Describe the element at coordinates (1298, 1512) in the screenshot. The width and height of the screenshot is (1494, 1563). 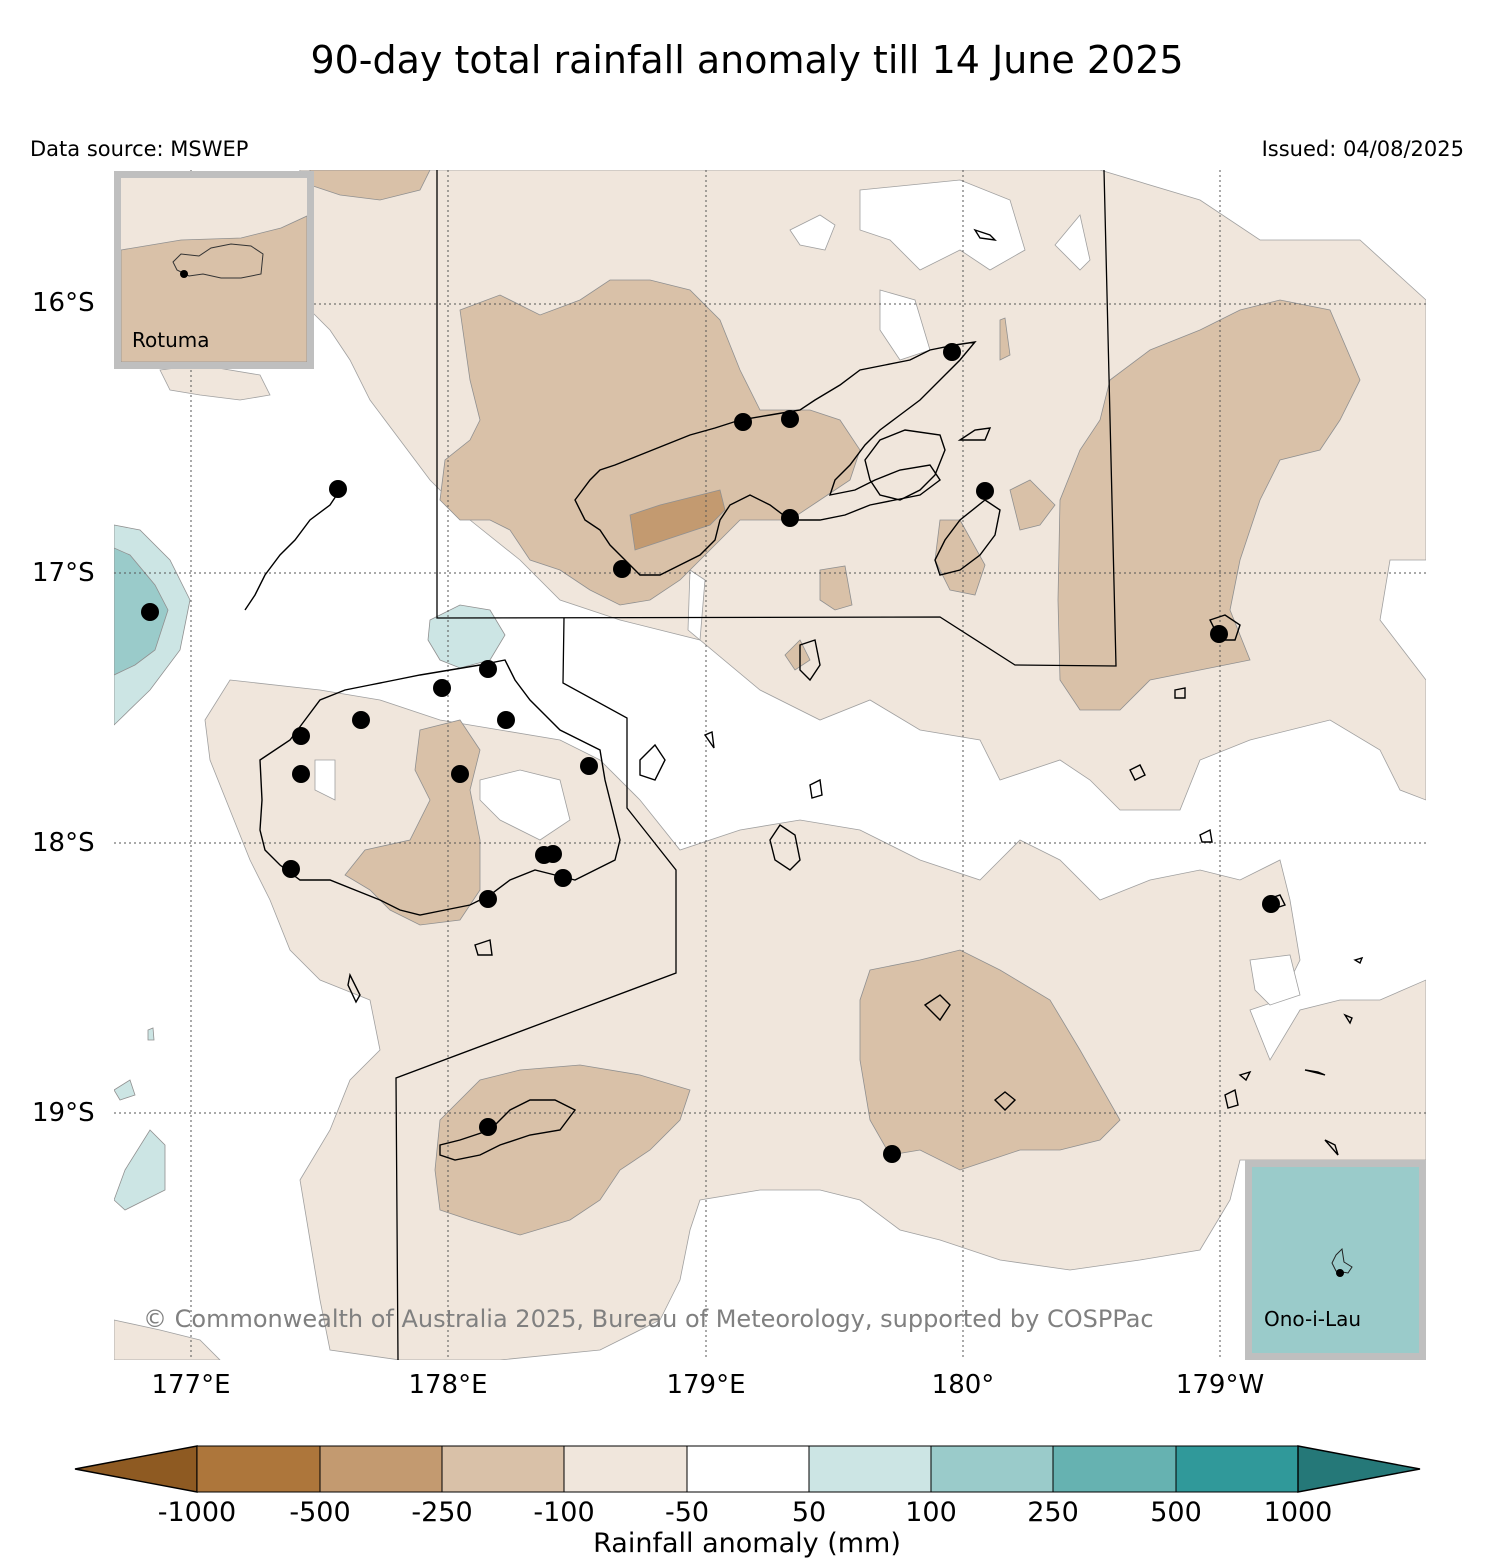
I see `colorbar-tick: 1000` at that location.